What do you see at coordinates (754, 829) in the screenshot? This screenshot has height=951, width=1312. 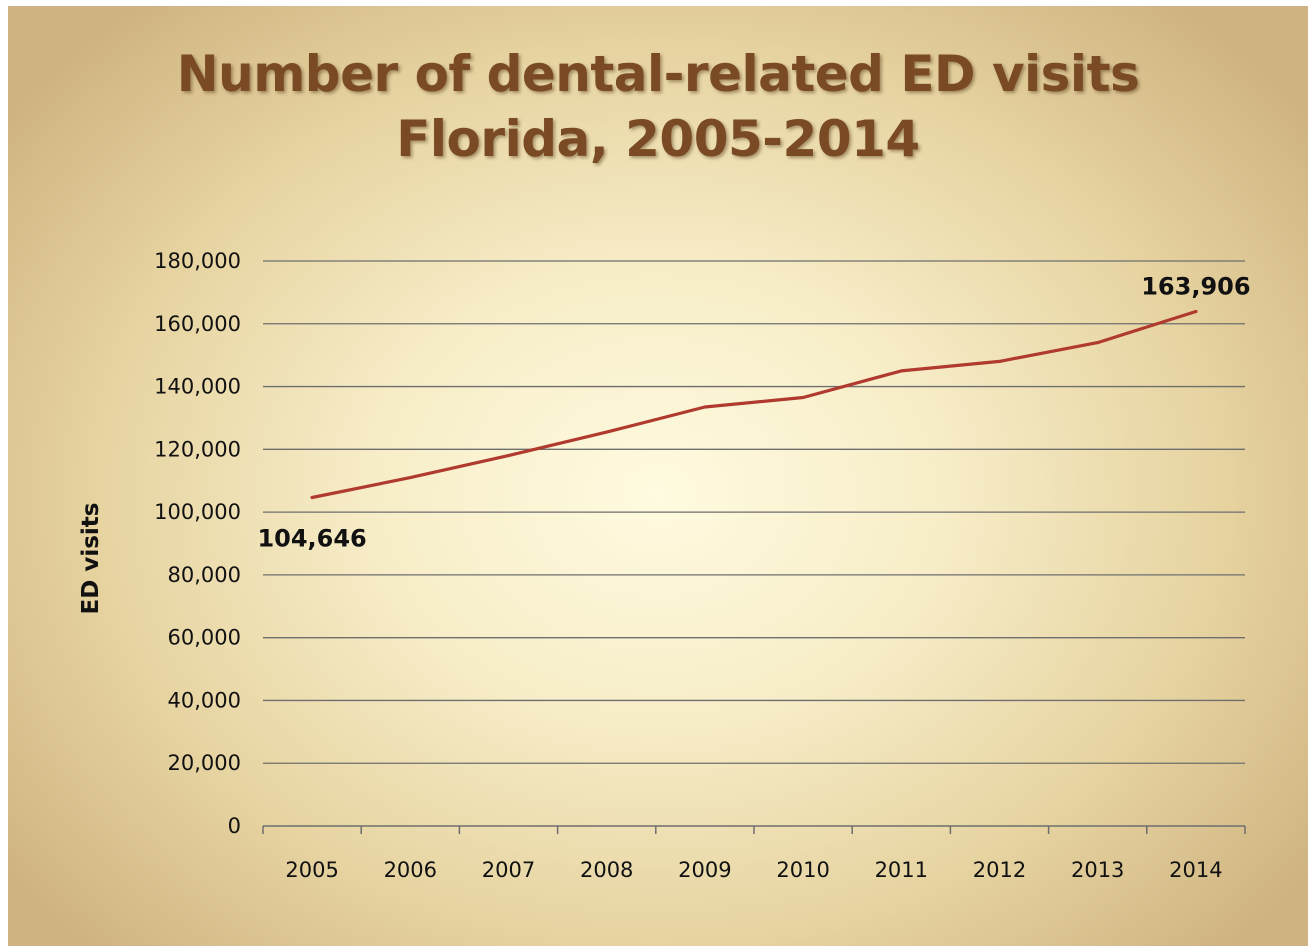 I see `axes` at bounding box center [754, 829].